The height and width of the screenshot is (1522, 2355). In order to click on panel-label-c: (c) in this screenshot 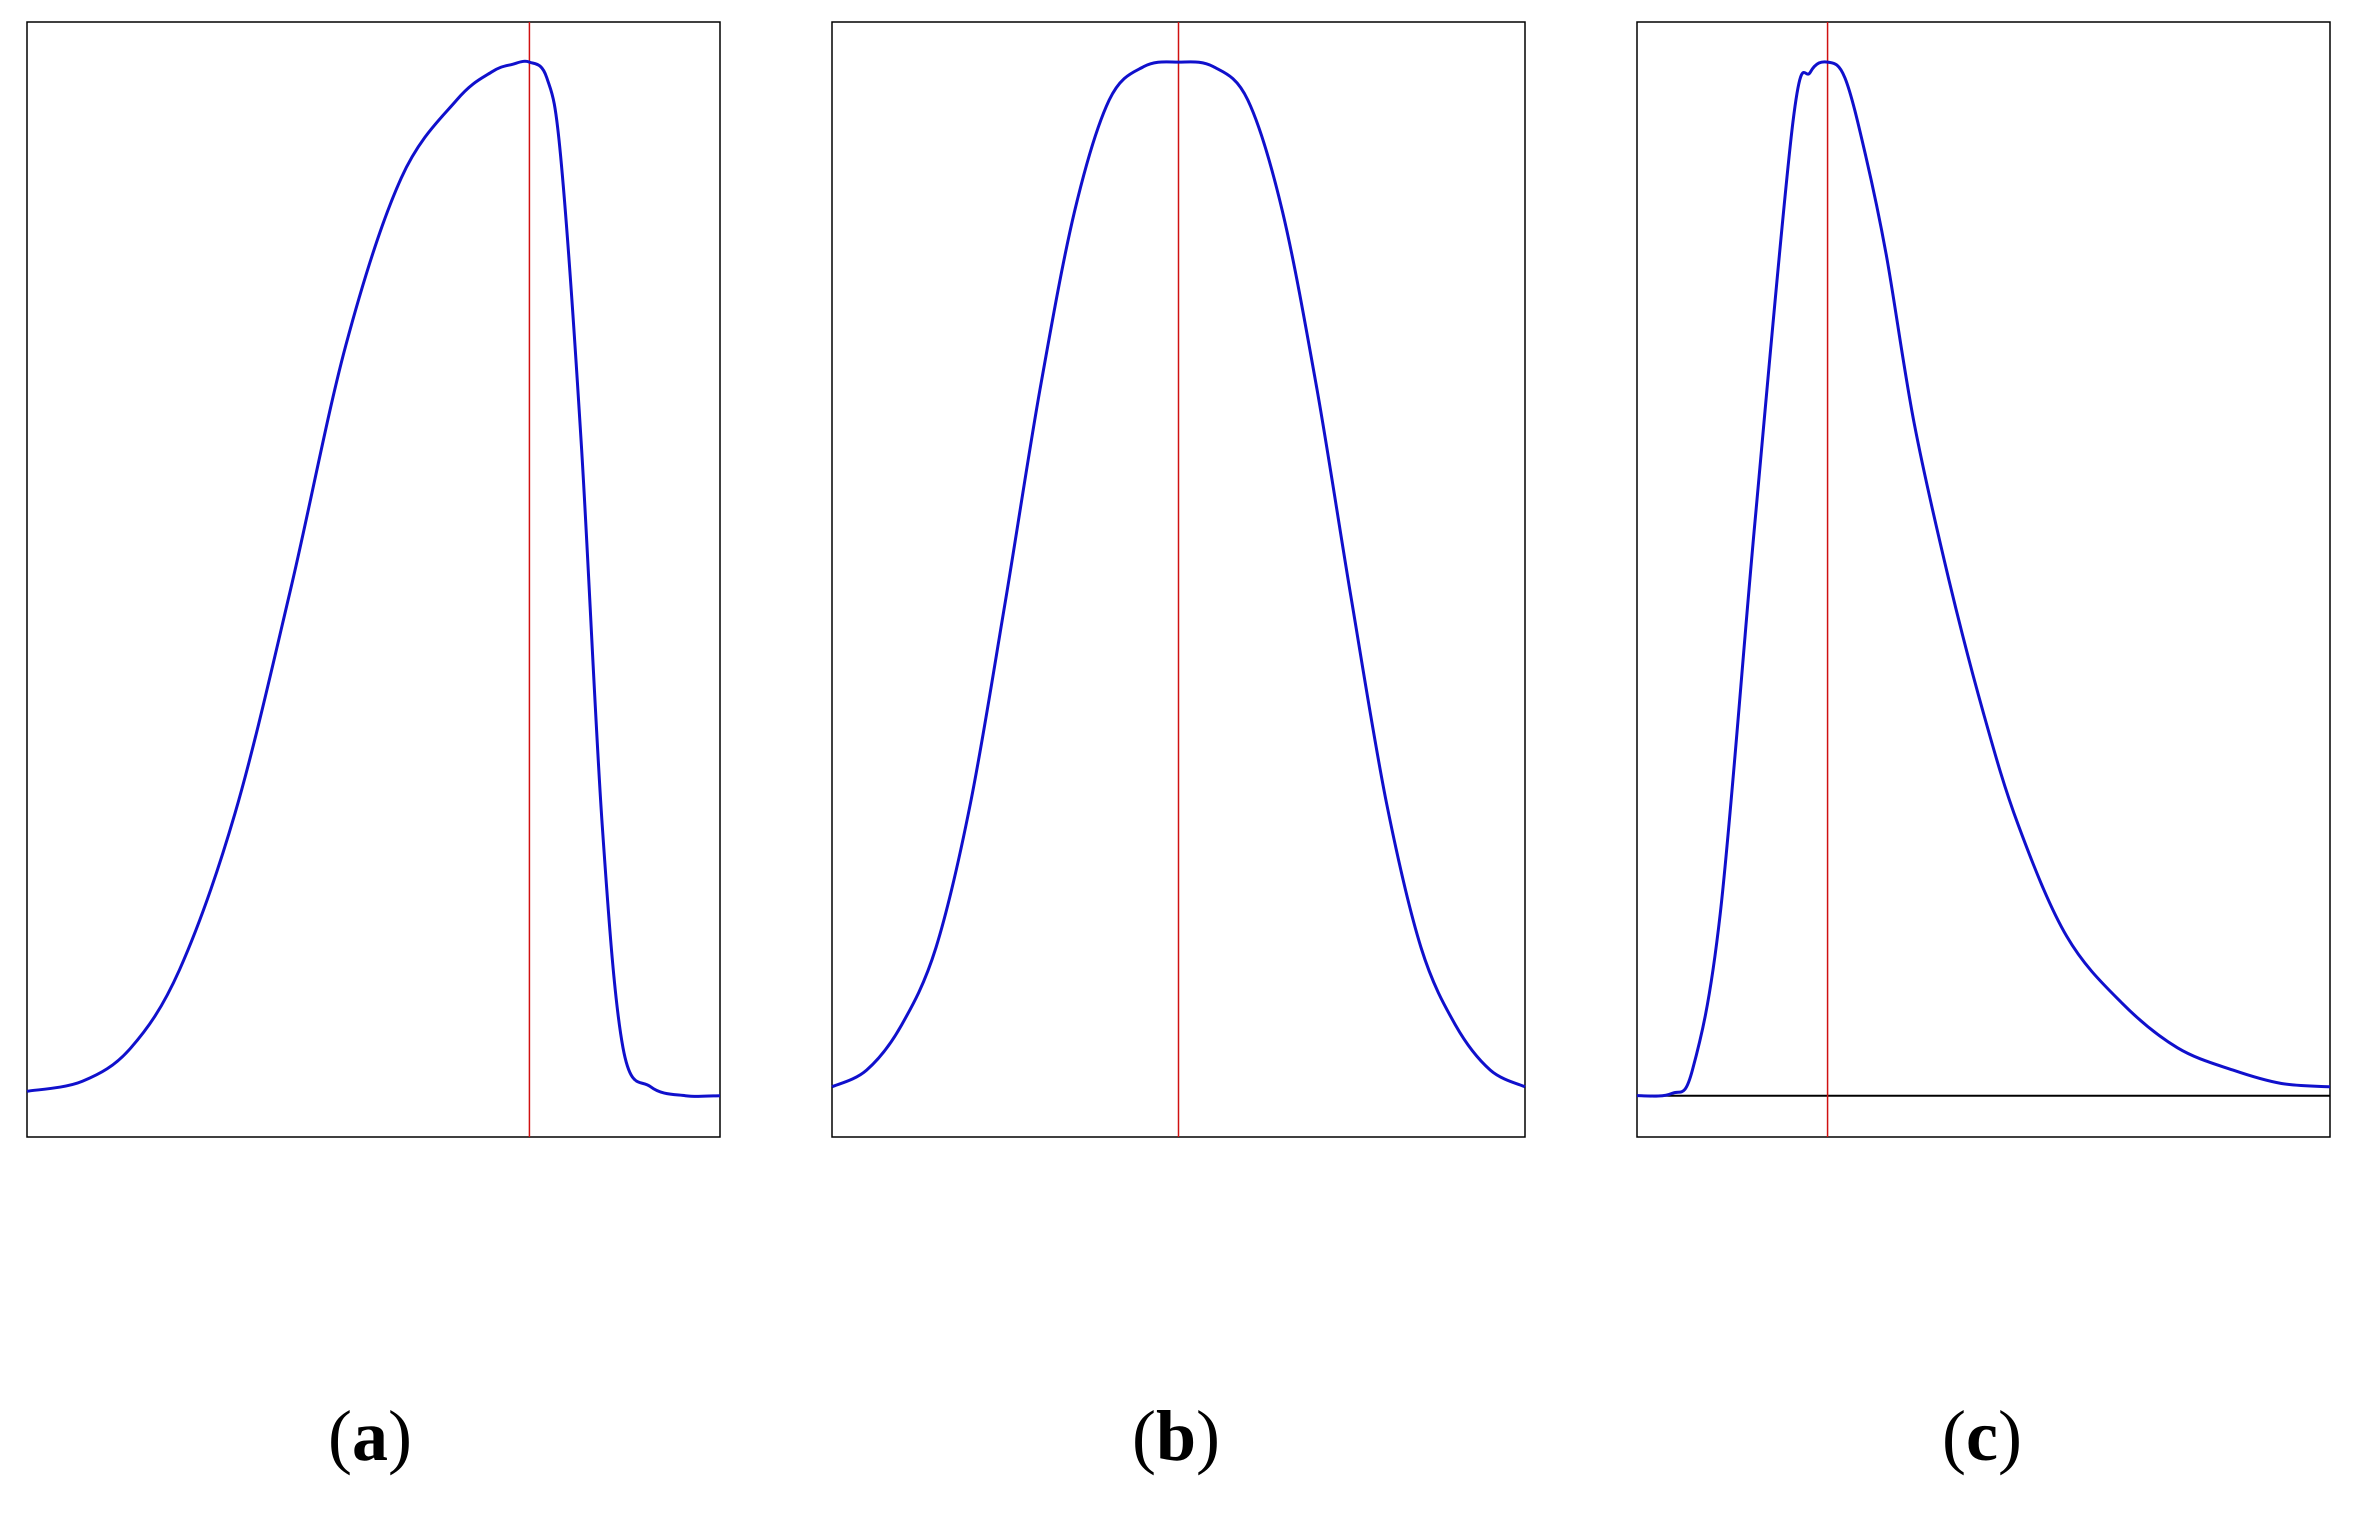, I will do `click(1982, 1436)`.